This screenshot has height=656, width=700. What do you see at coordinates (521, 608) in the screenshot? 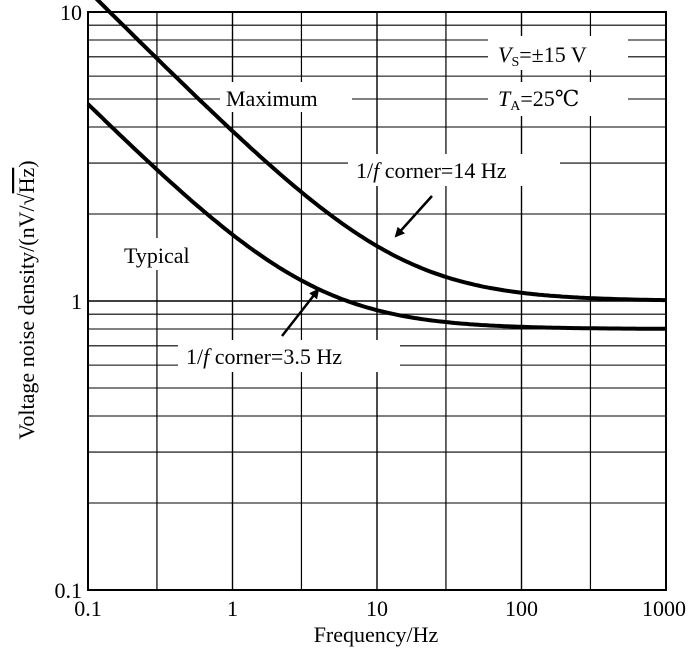
I see `x-tick-label: 100` at bounding box center [521, 608].